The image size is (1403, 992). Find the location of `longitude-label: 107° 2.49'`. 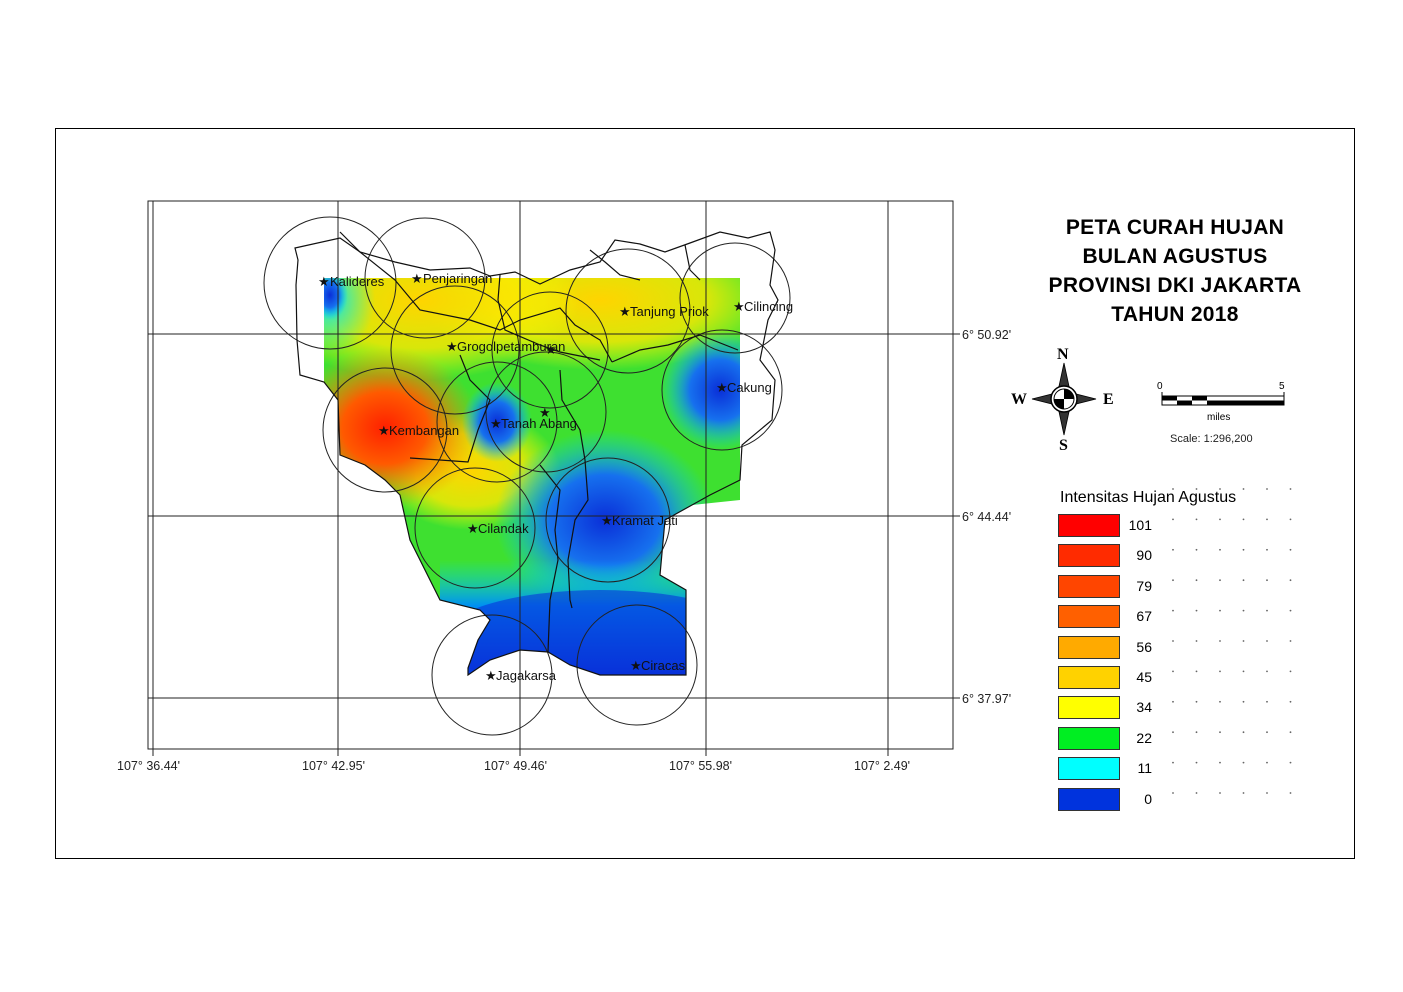

longitude-label: 107° 2.49' is located at coordinates (882, 766).